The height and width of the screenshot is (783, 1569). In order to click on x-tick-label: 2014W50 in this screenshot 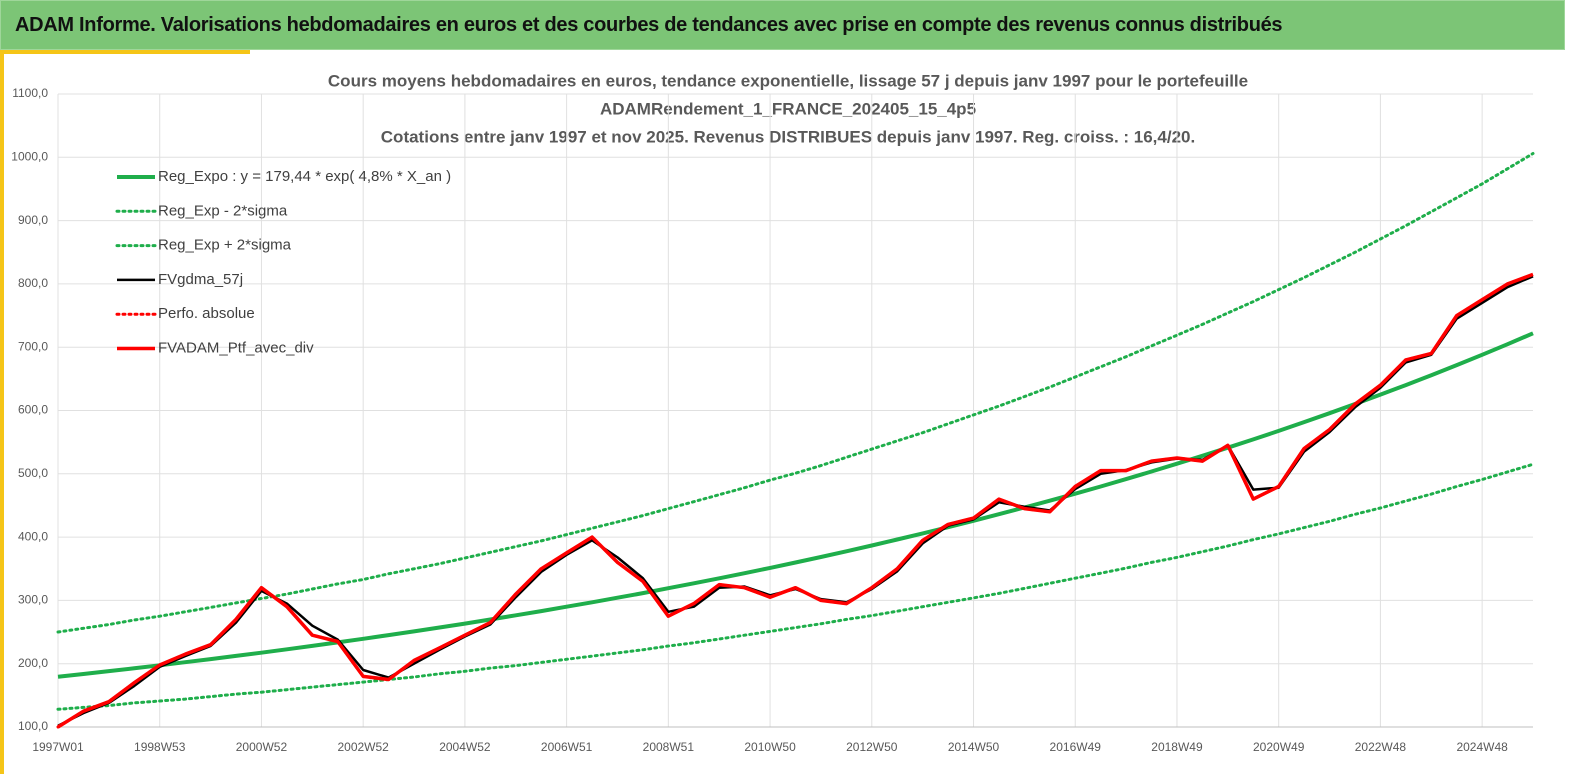, I will do `click(974, 747)`.